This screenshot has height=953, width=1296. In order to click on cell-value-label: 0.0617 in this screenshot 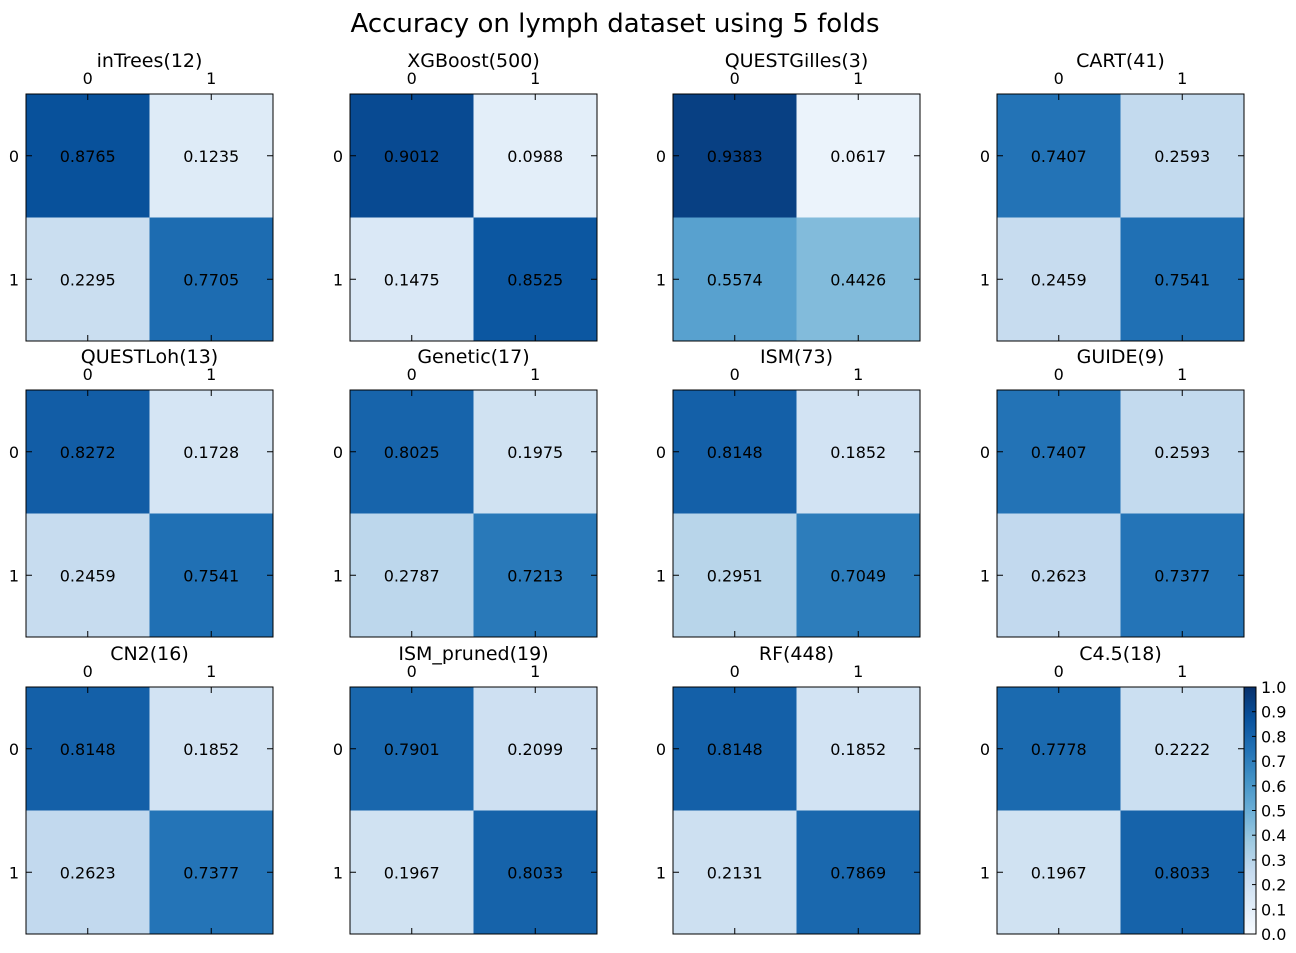, I will do `click(858, 156)`.